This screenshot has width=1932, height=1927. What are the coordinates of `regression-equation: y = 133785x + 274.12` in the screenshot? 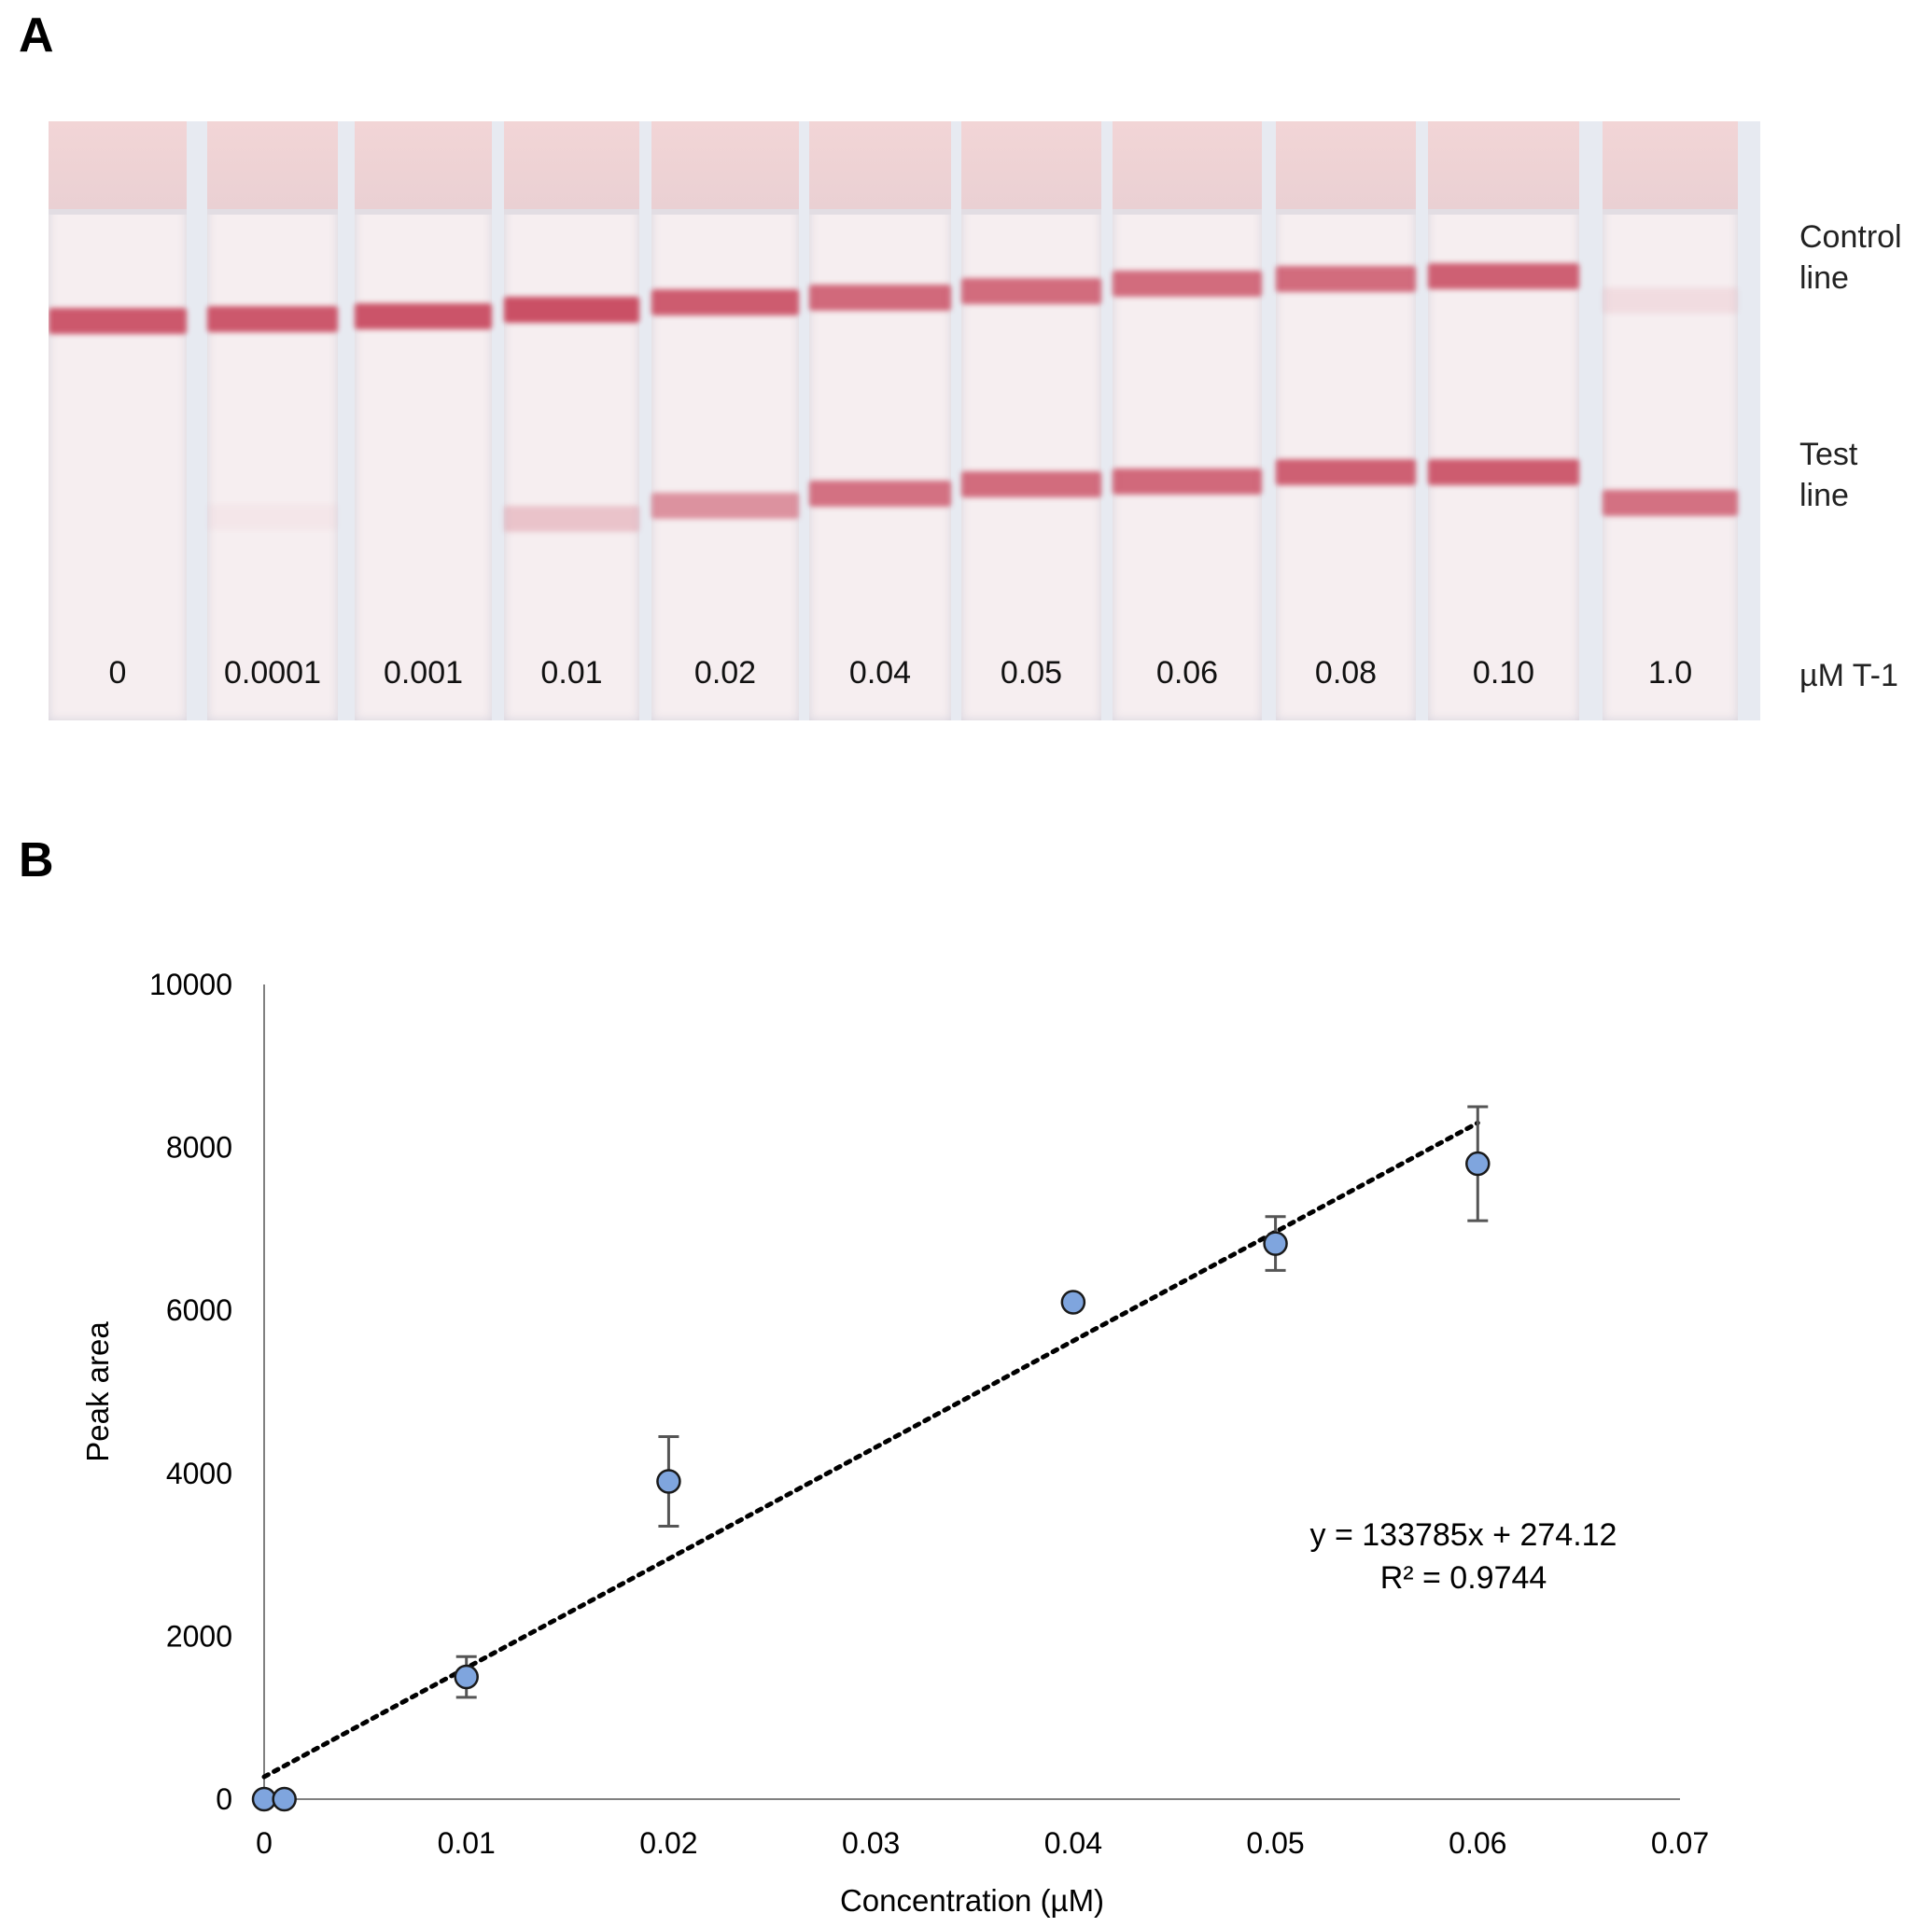 It's located at (1463, 1535).